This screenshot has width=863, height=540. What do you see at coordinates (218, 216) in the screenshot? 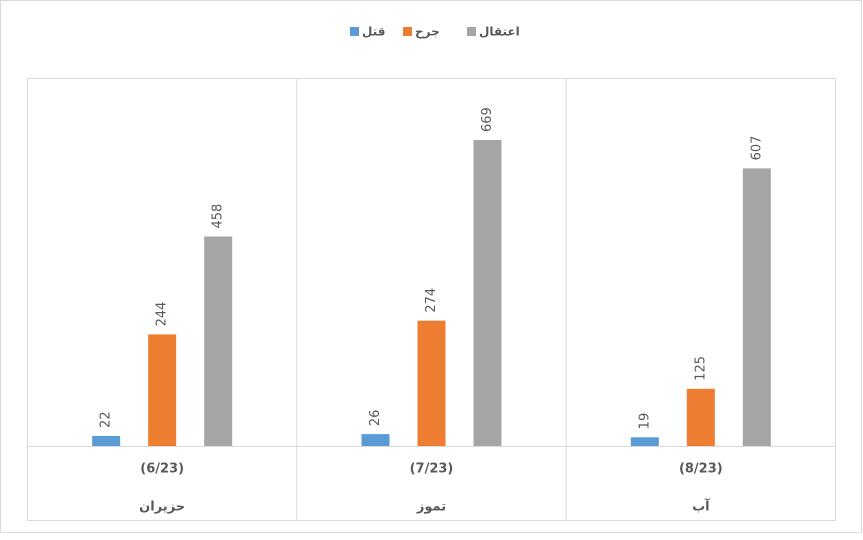
I see `data-label: 458` at bounding box center [218, 216].